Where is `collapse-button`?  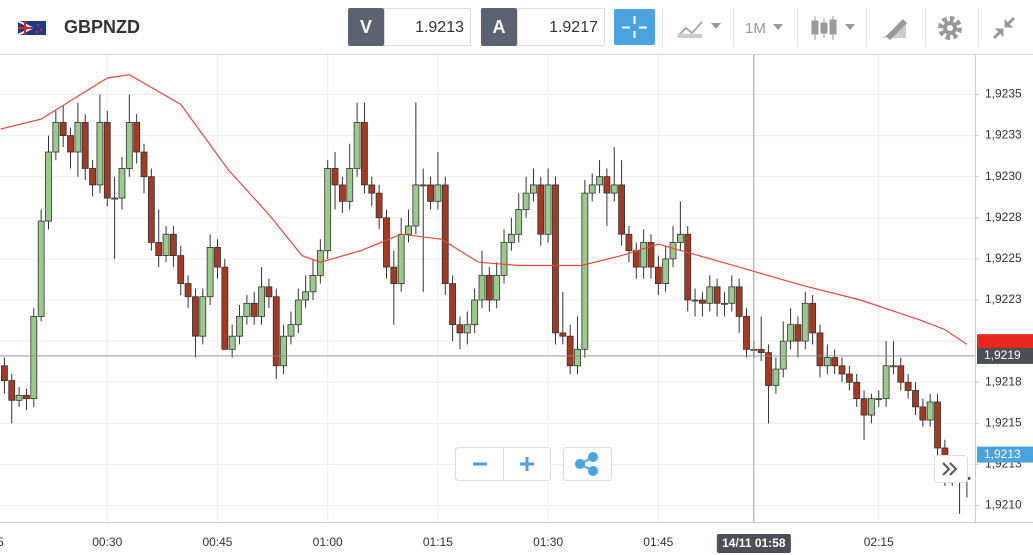 collapse-button is located at coordinates (1004, 28).